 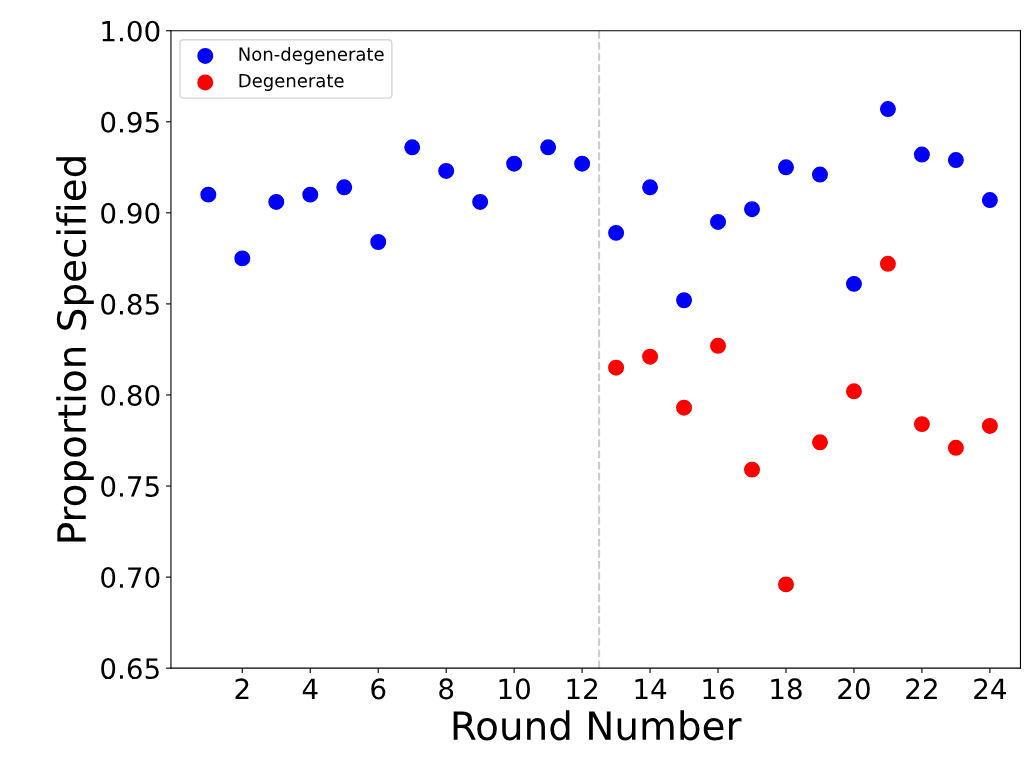 I want to click on x-tick-label: 12, so click(x=582, y=688).